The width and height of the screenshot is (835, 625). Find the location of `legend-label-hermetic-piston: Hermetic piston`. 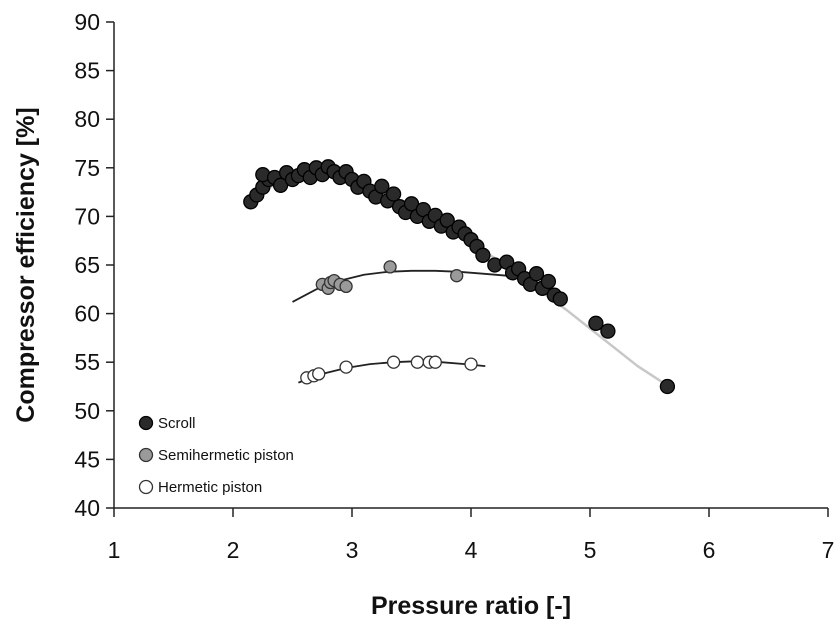

legend-label-hermetic-piston: Hermetic piston is located at coordinates (210, 487).